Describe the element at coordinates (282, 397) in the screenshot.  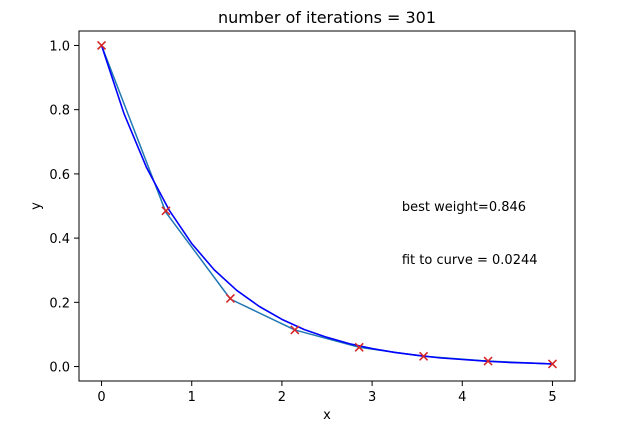
I see `x-tick-label: 2` at that location.